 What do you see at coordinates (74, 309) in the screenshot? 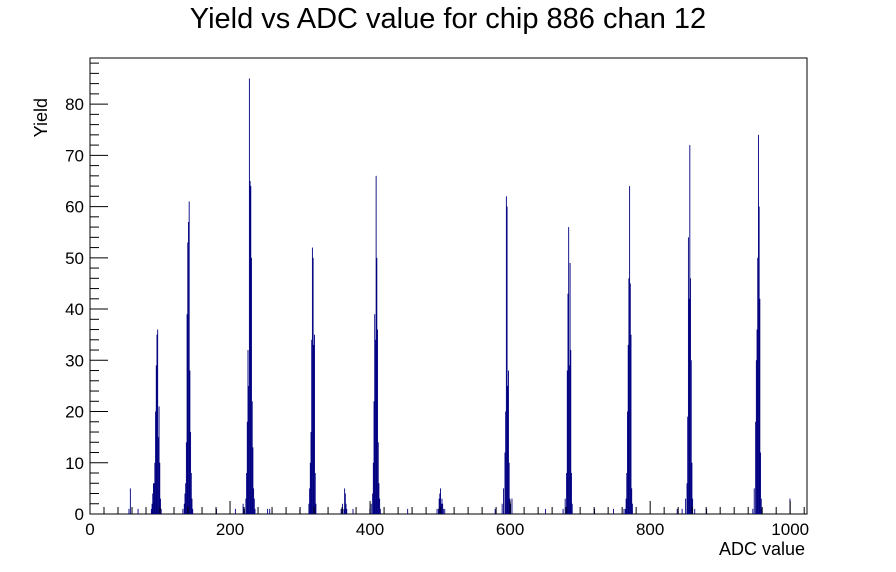
I see `y-tick-label: 40` at bounding box center [74, 309].